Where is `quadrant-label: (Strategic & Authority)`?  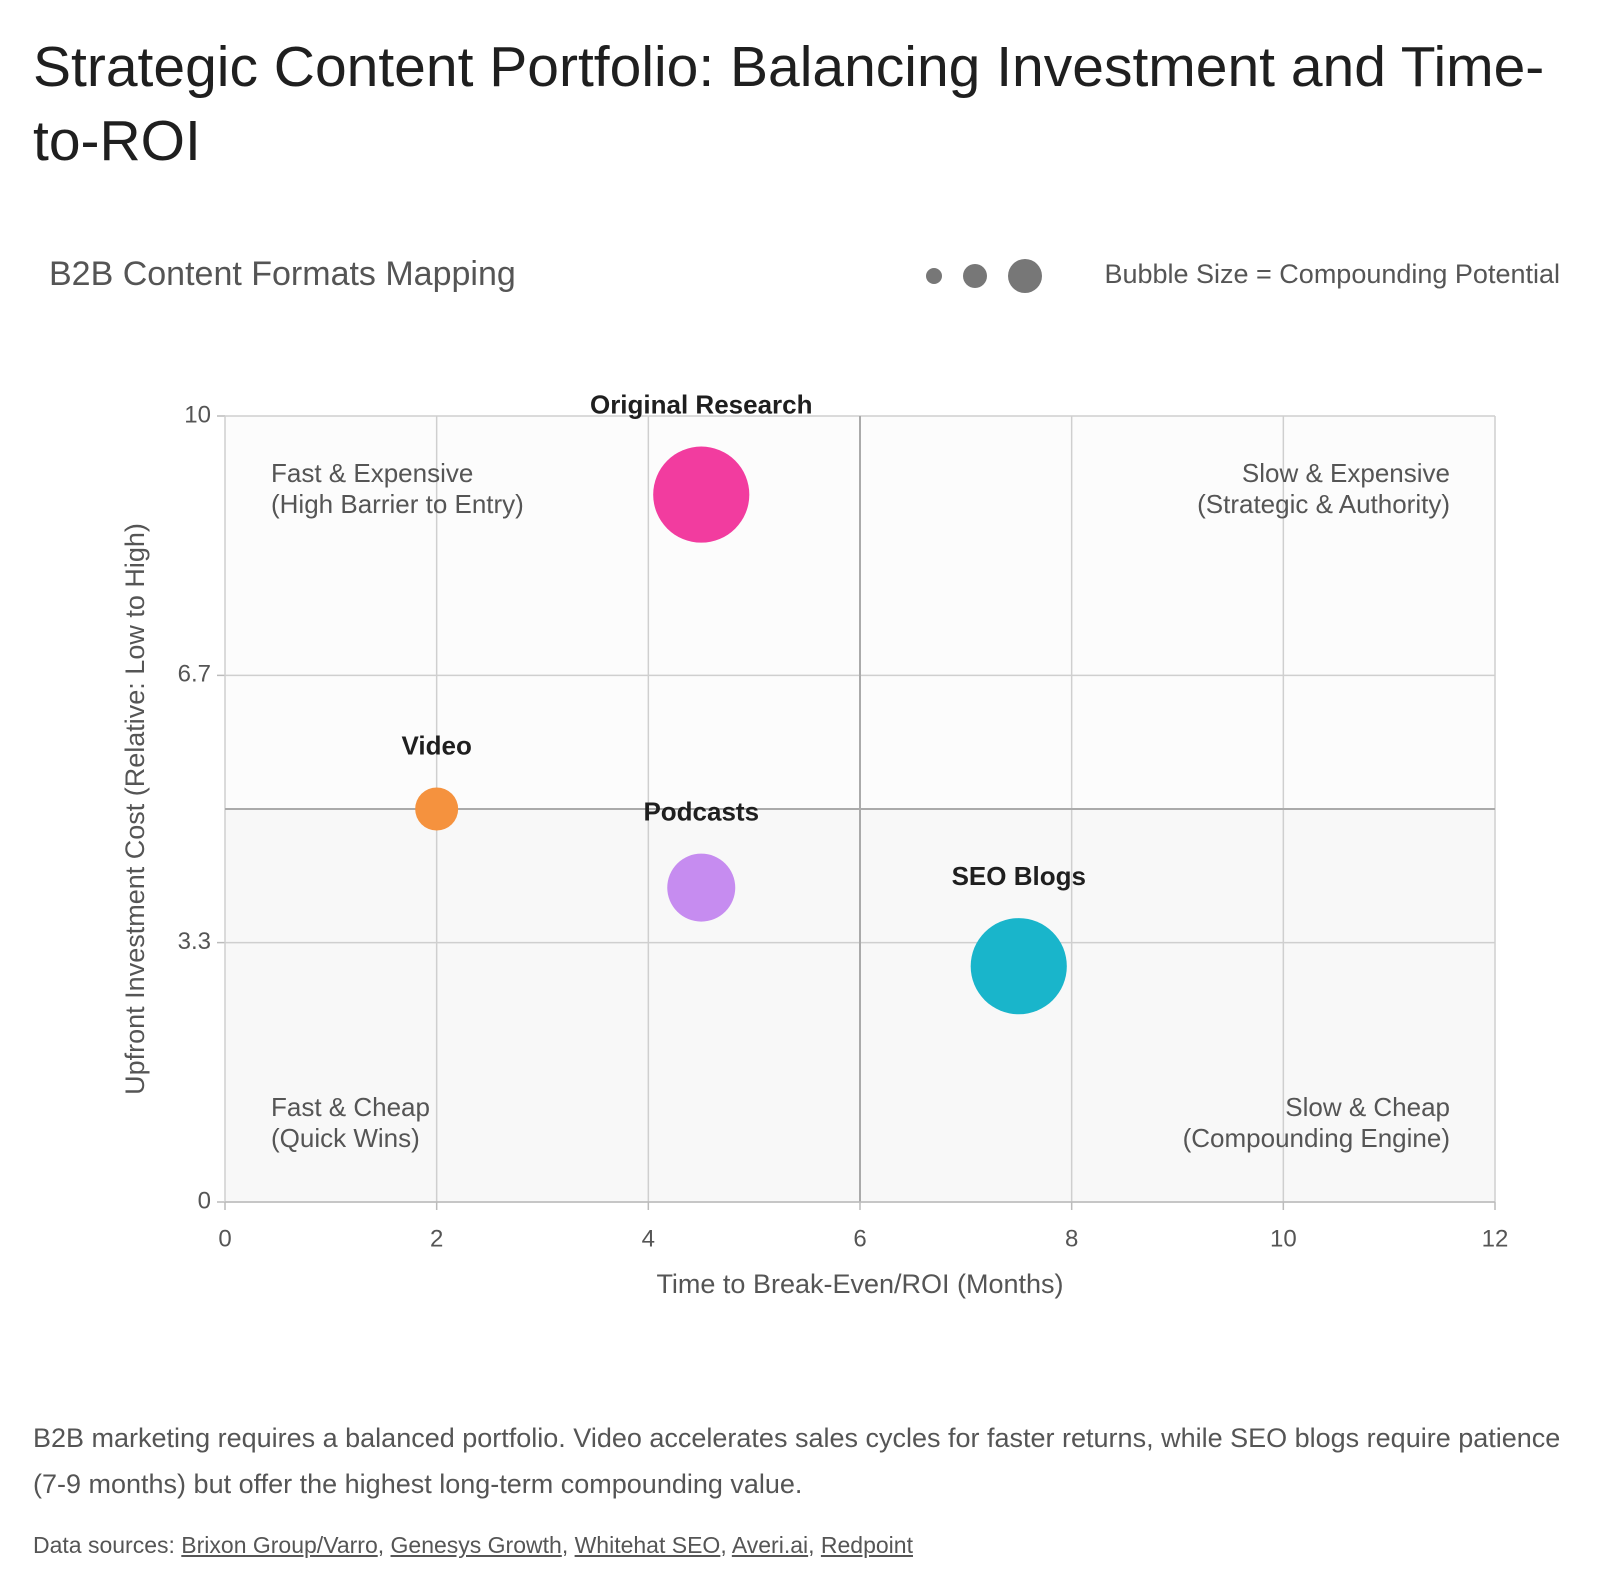
quadrant-label: (Strategic & Authority) is located at coordinates (1323, 504).